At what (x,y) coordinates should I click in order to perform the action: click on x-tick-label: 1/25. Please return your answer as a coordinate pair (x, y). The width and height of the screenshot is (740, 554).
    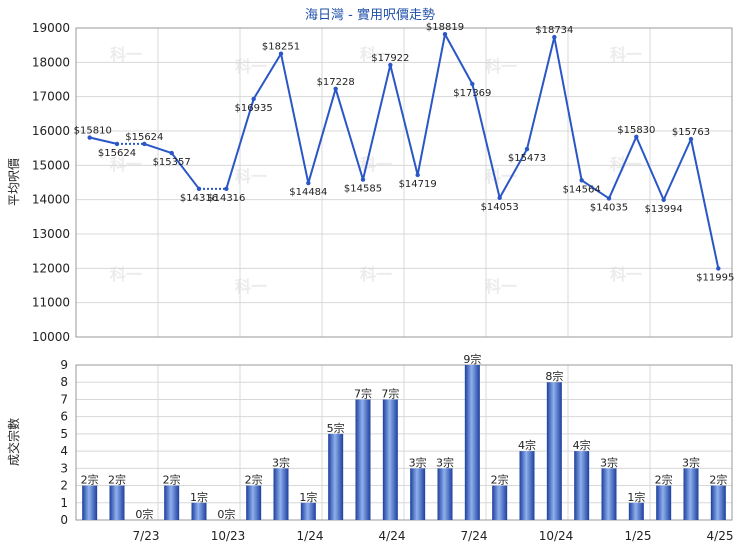
    Looking at the image, I should click on (638, 536).